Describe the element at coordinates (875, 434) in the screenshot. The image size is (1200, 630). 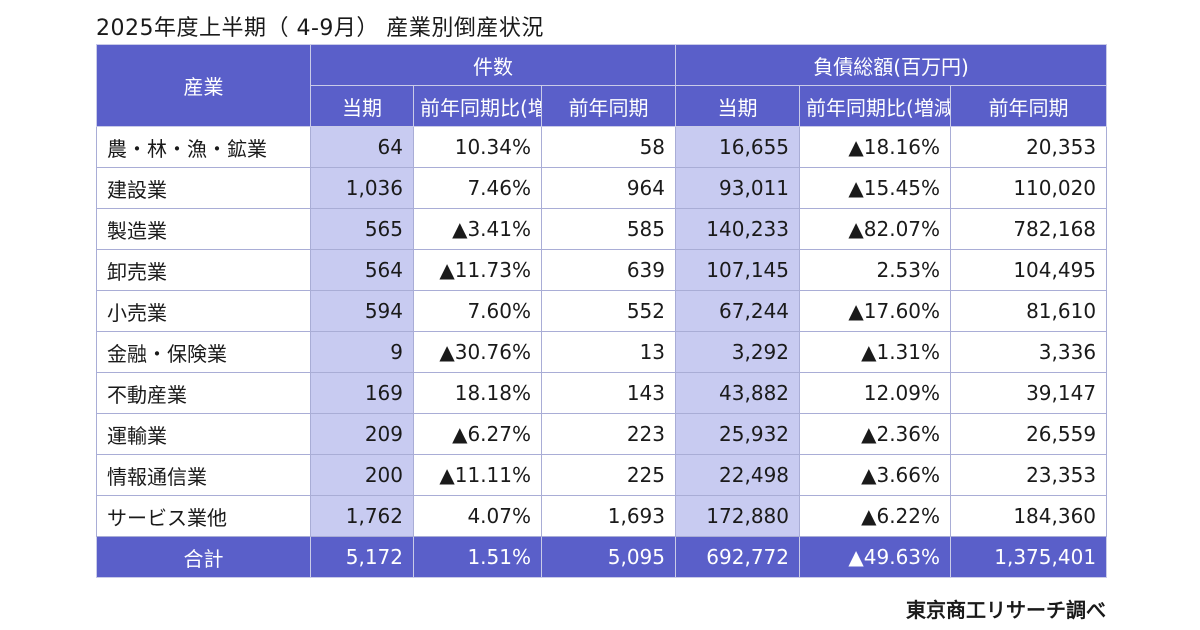
I see `debt-yoy: ▲2.36%` at that location.